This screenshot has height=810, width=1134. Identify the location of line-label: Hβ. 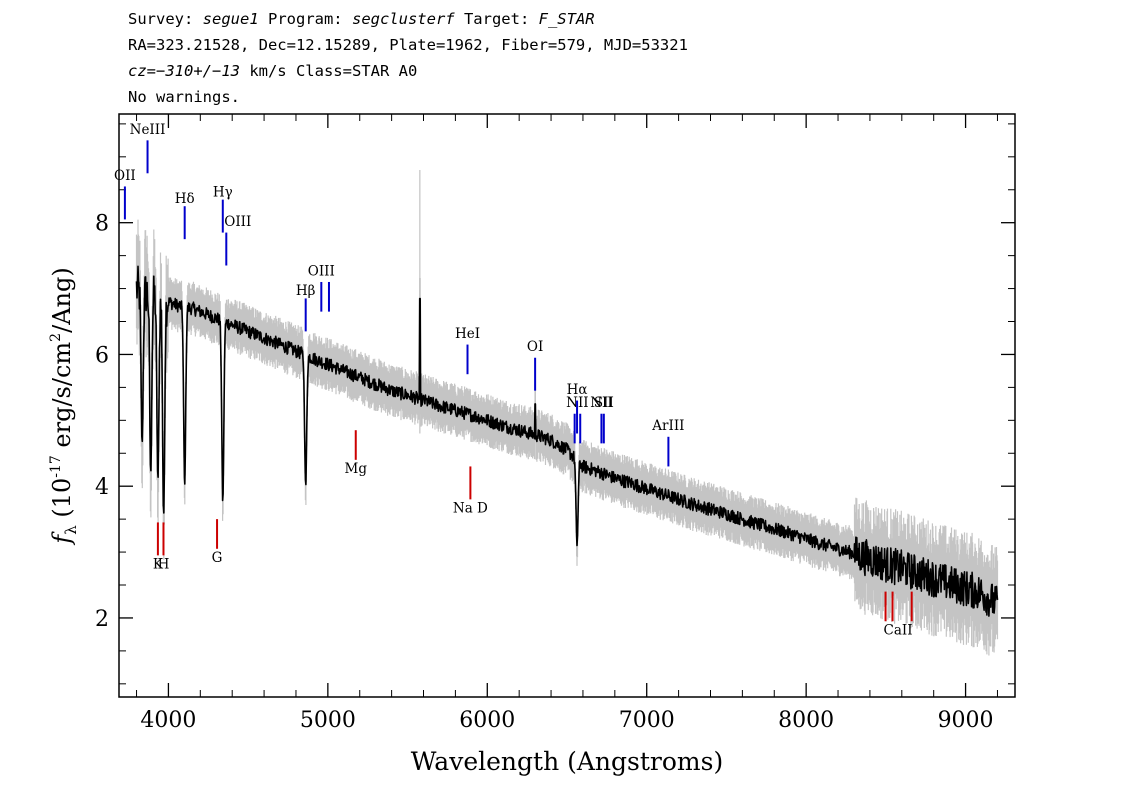
(306, 291).